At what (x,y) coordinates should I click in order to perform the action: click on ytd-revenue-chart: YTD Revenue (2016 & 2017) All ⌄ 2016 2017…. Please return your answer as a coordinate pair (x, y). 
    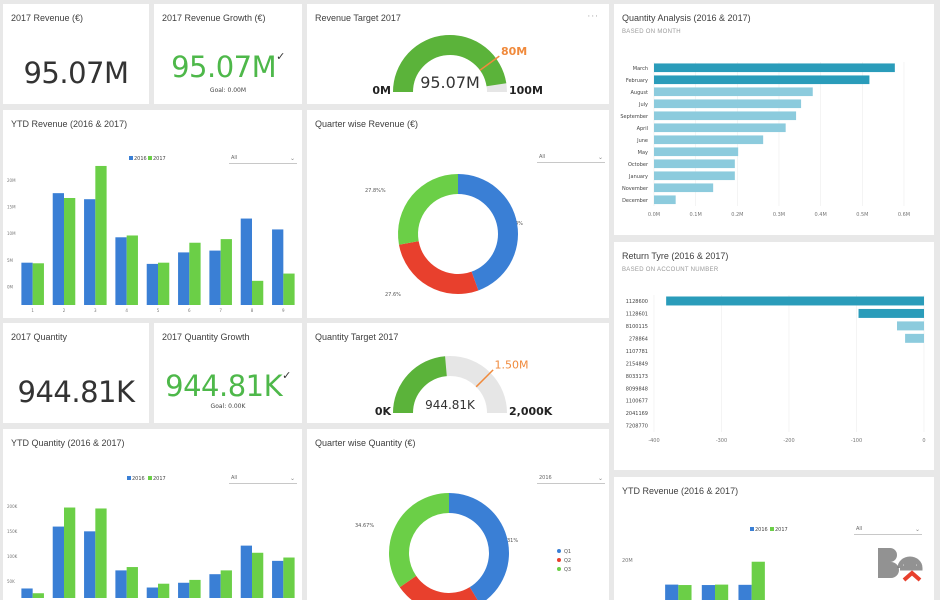
    Looking at the image, I should click on (152, 214).